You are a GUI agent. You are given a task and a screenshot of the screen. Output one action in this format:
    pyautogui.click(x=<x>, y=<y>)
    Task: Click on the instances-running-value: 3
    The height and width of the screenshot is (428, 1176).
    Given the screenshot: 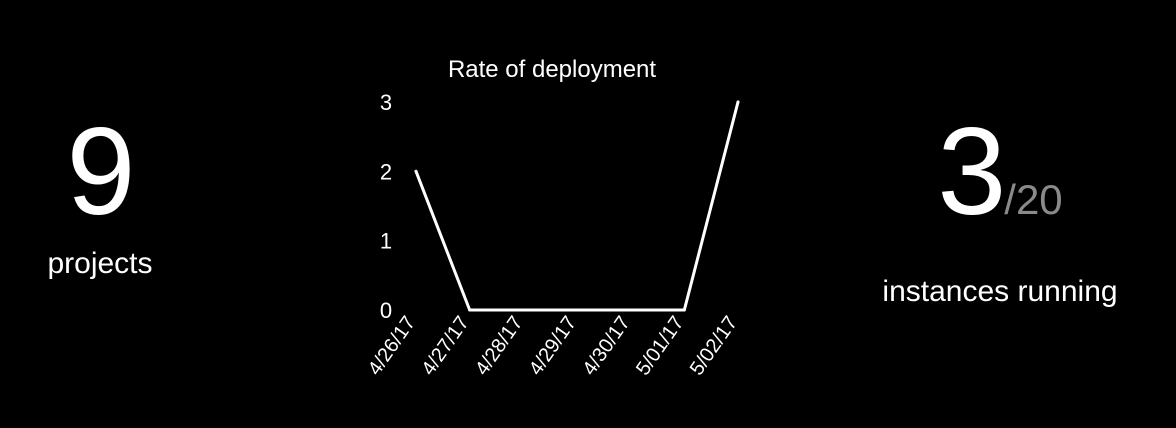 What is the action you would take?
    pyautogui.click(x=971, y=172)
    